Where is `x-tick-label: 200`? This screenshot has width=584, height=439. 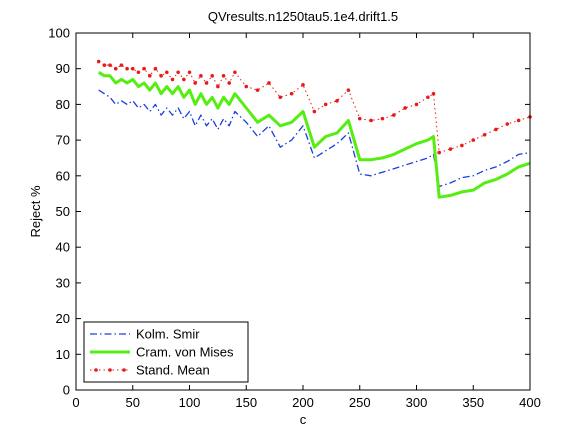
x-tick-label: 200 is located at coordinates (303, 402).